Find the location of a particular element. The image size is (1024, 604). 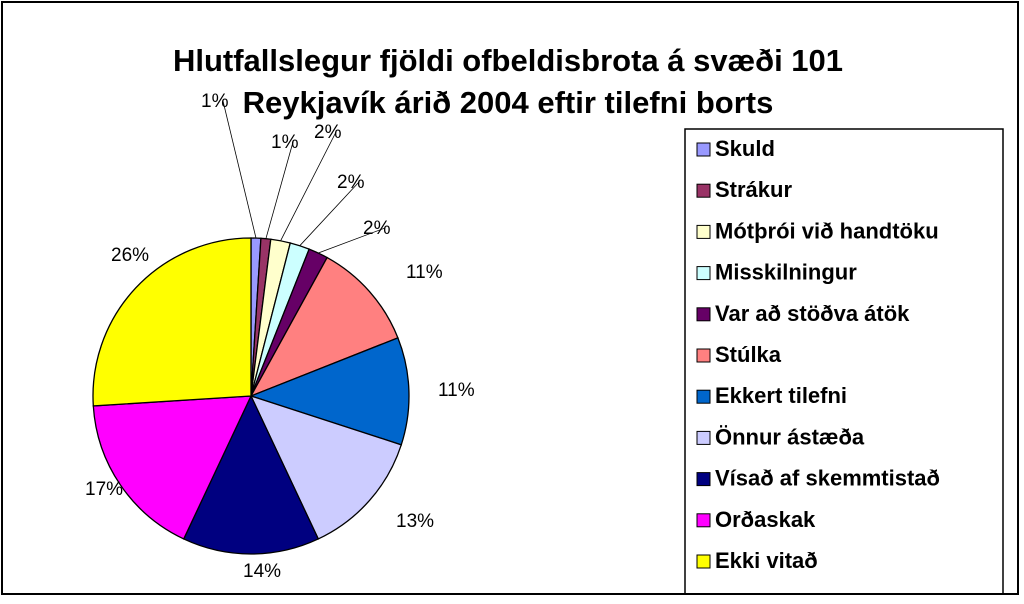

legend-item: Ekkert tilefni is located at coordinates (771, 395).